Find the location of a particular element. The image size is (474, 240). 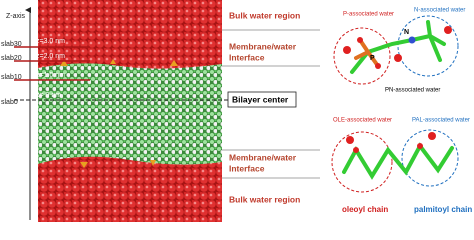

leader-lines is located at coordinates (271, 104).